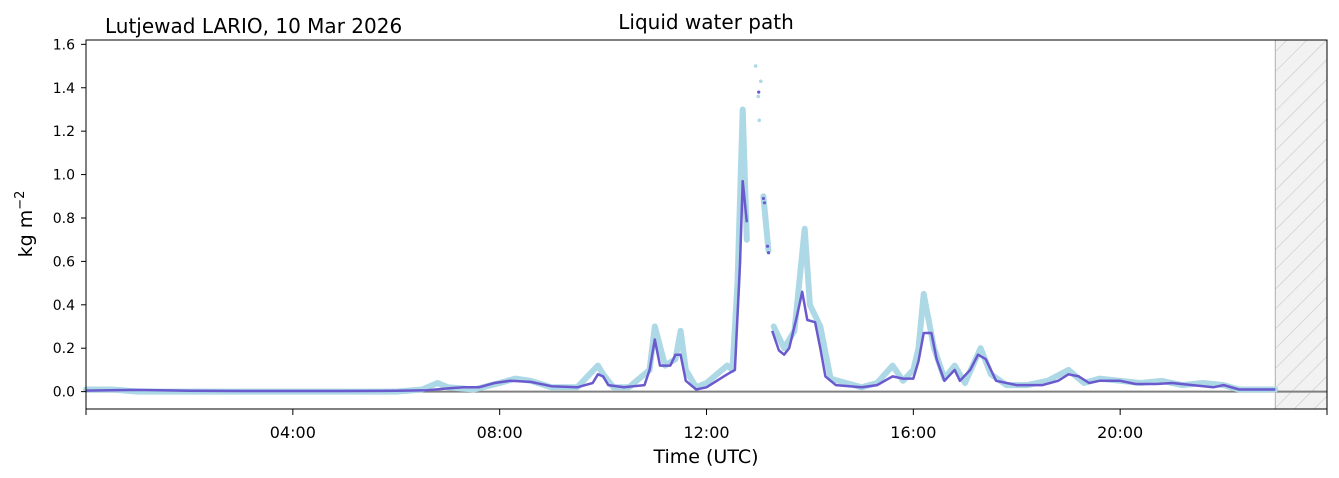  What do you see at coordinates (64, 393) in the screenshot?
I see `y-tick-label: 0.0` at bounding box center [64, 393].